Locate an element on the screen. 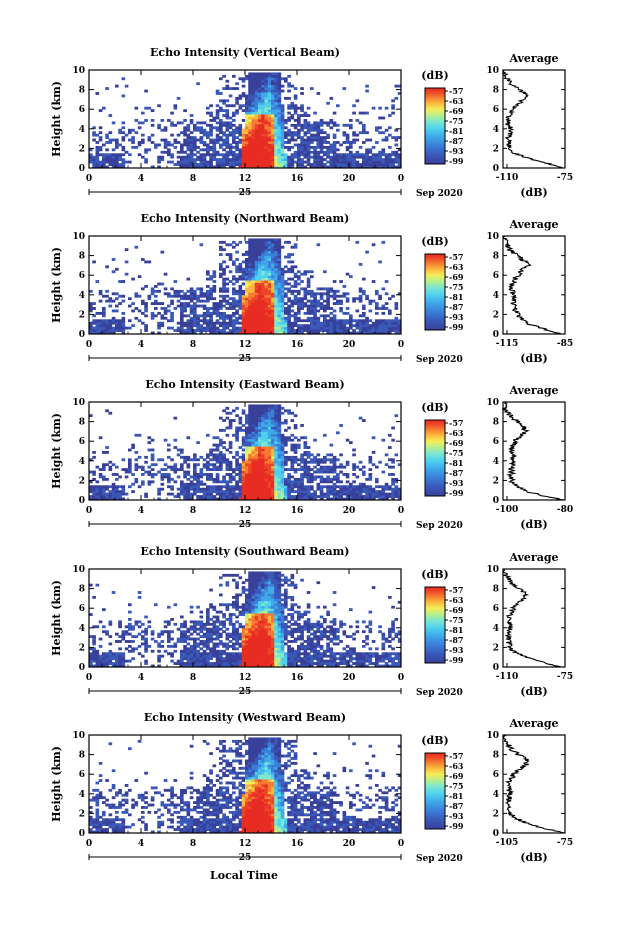  average-x-tick-label: -105 is located at coordinates (507, 843).